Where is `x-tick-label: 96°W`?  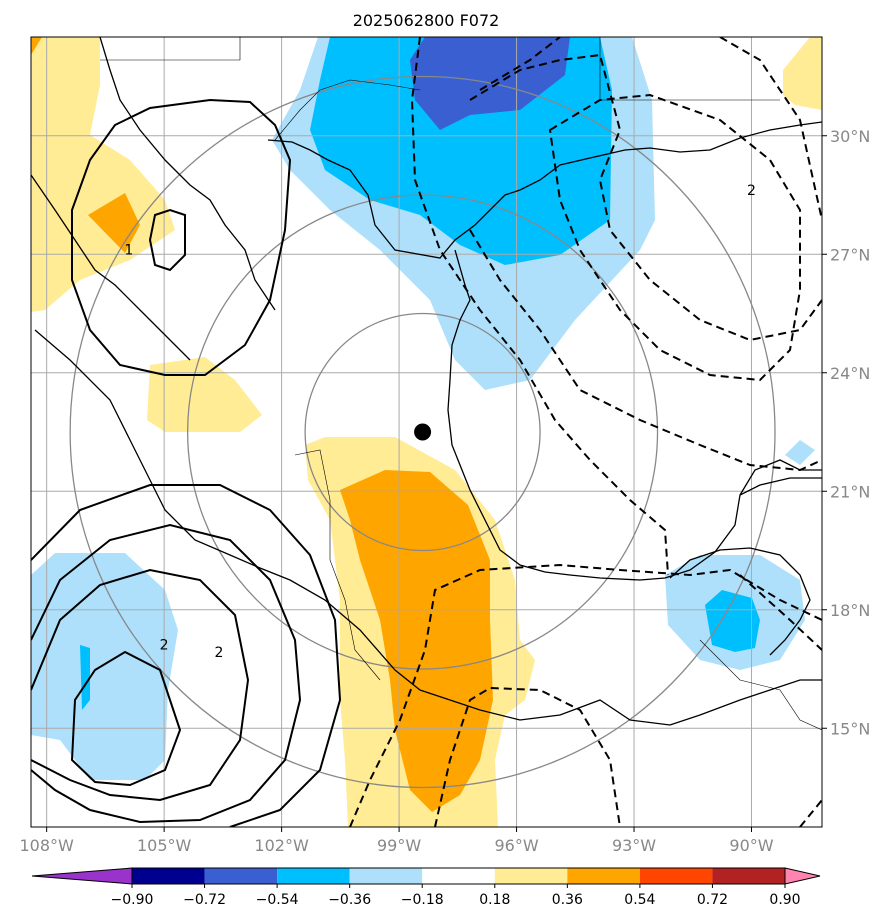 x-tick-label: 96°W is located at coordinates (516, 845).